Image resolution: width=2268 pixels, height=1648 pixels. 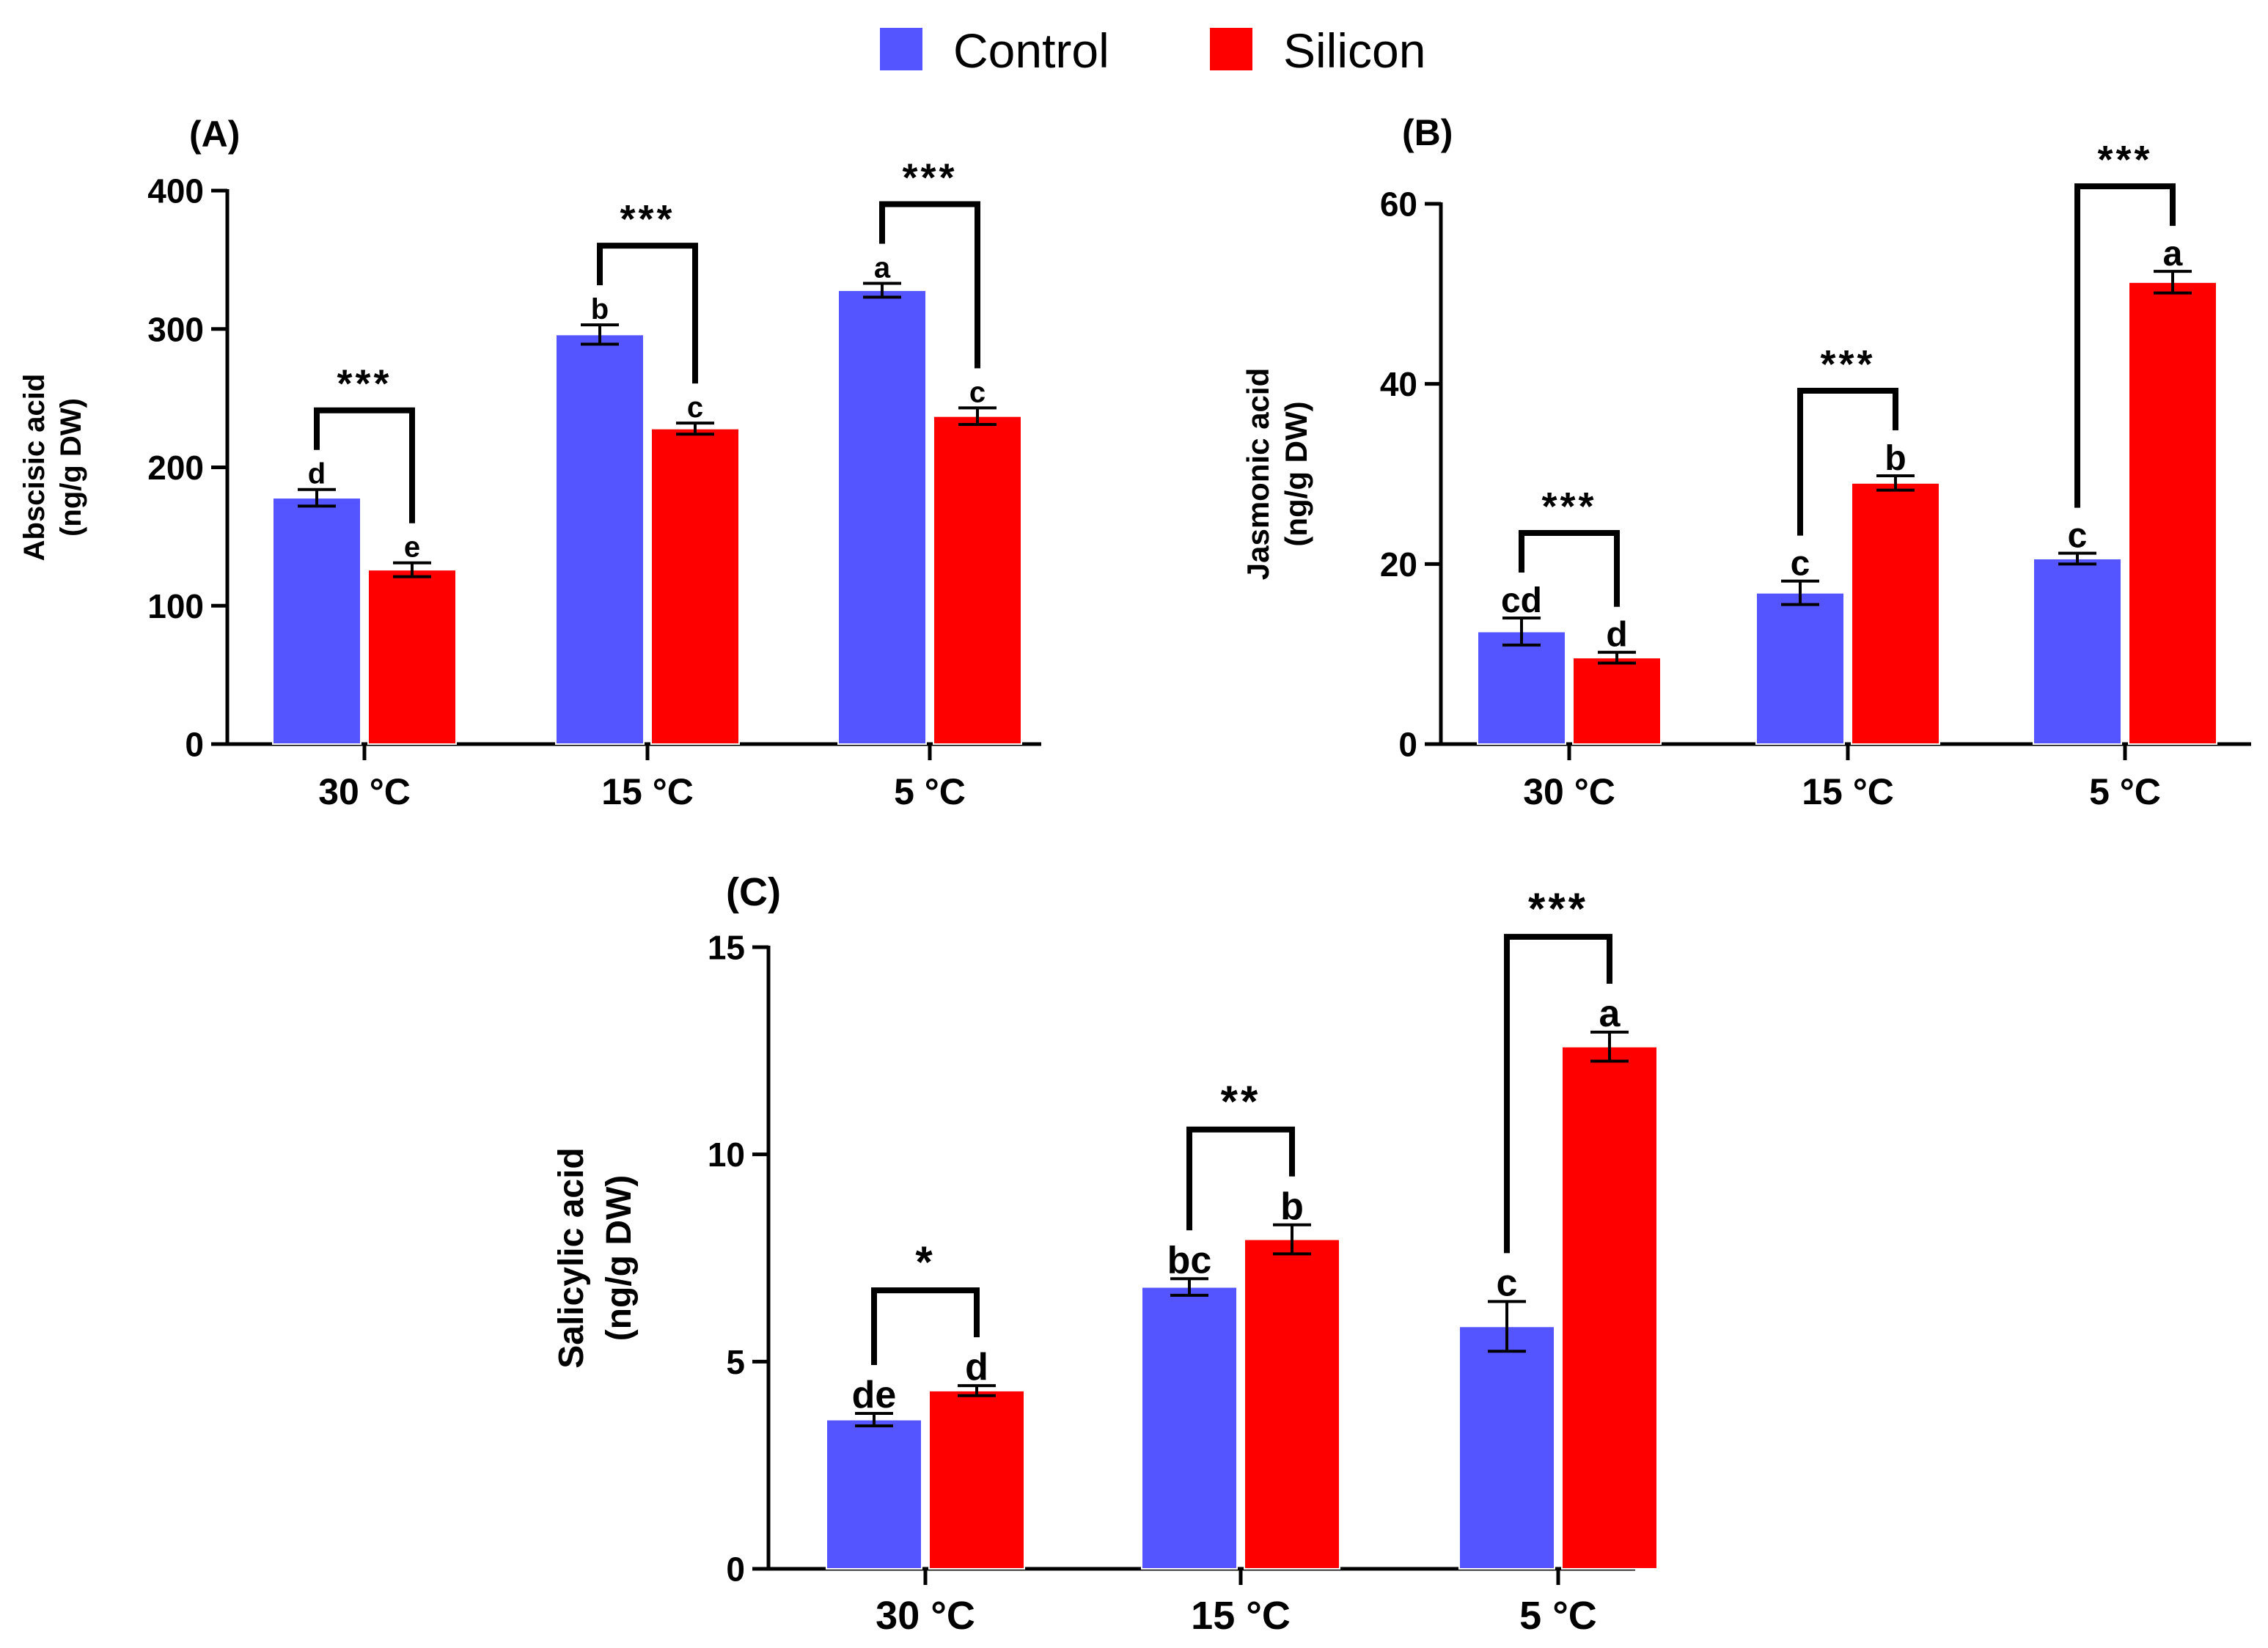 I want to click on panel-label: (B), so click(x=1427, y=132).